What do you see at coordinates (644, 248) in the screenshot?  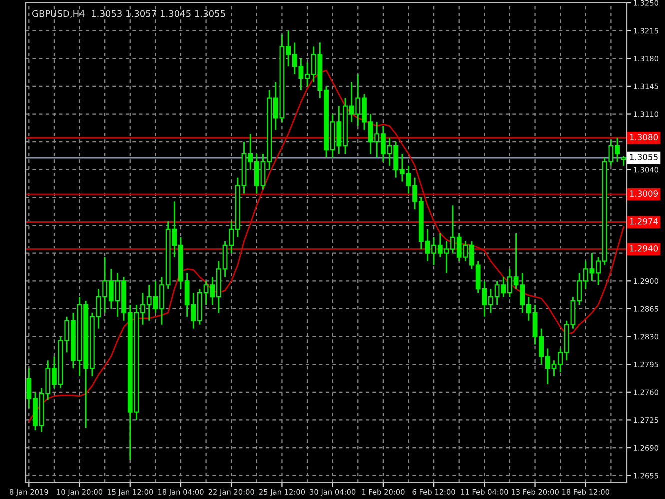 I see `ref-line-label: 1.2940` at bounding box center [644, 248].